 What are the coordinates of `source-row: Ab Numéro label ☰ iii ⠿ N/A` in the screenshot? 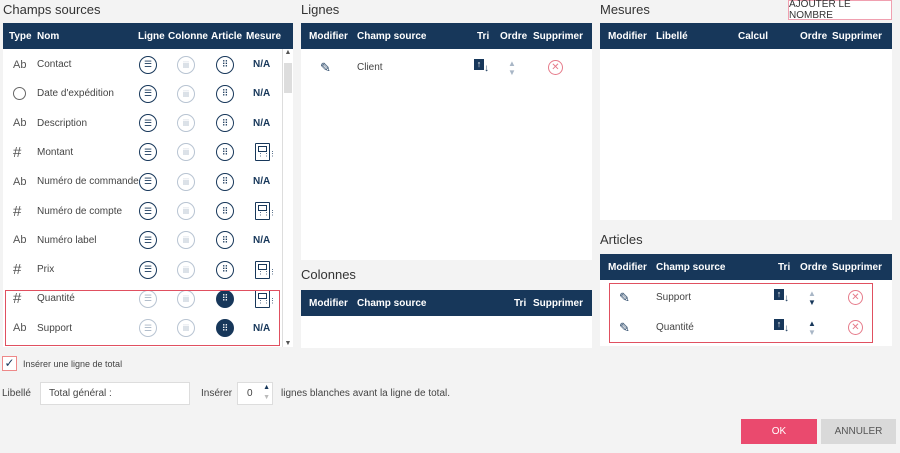 It's located at (142, 240).